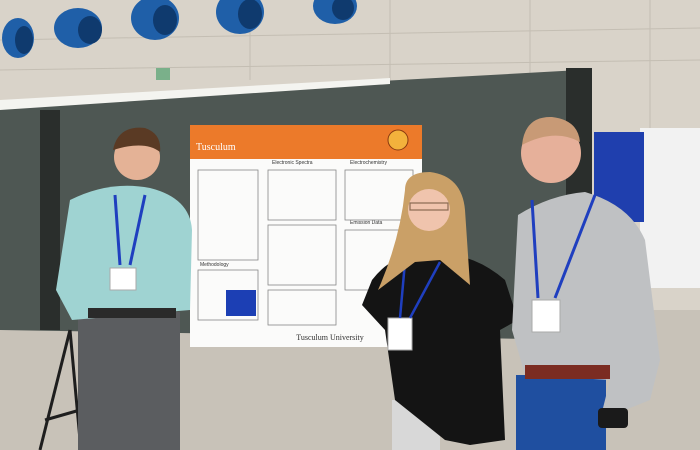  I want to click on poster-section: Electrochemistry, so click(368, 163).